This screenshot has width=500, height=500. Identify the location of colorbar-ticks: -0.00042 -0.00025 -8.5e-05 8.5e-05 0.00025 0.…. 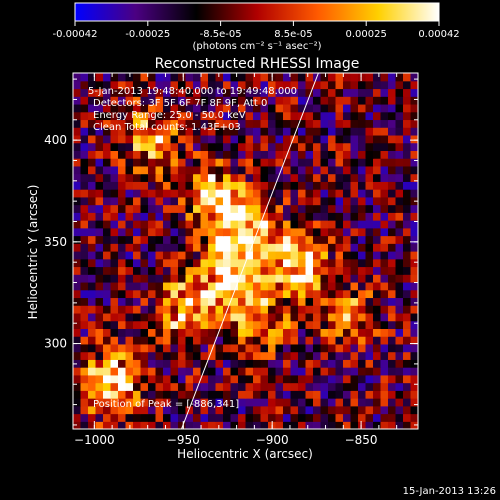
(256, 30).